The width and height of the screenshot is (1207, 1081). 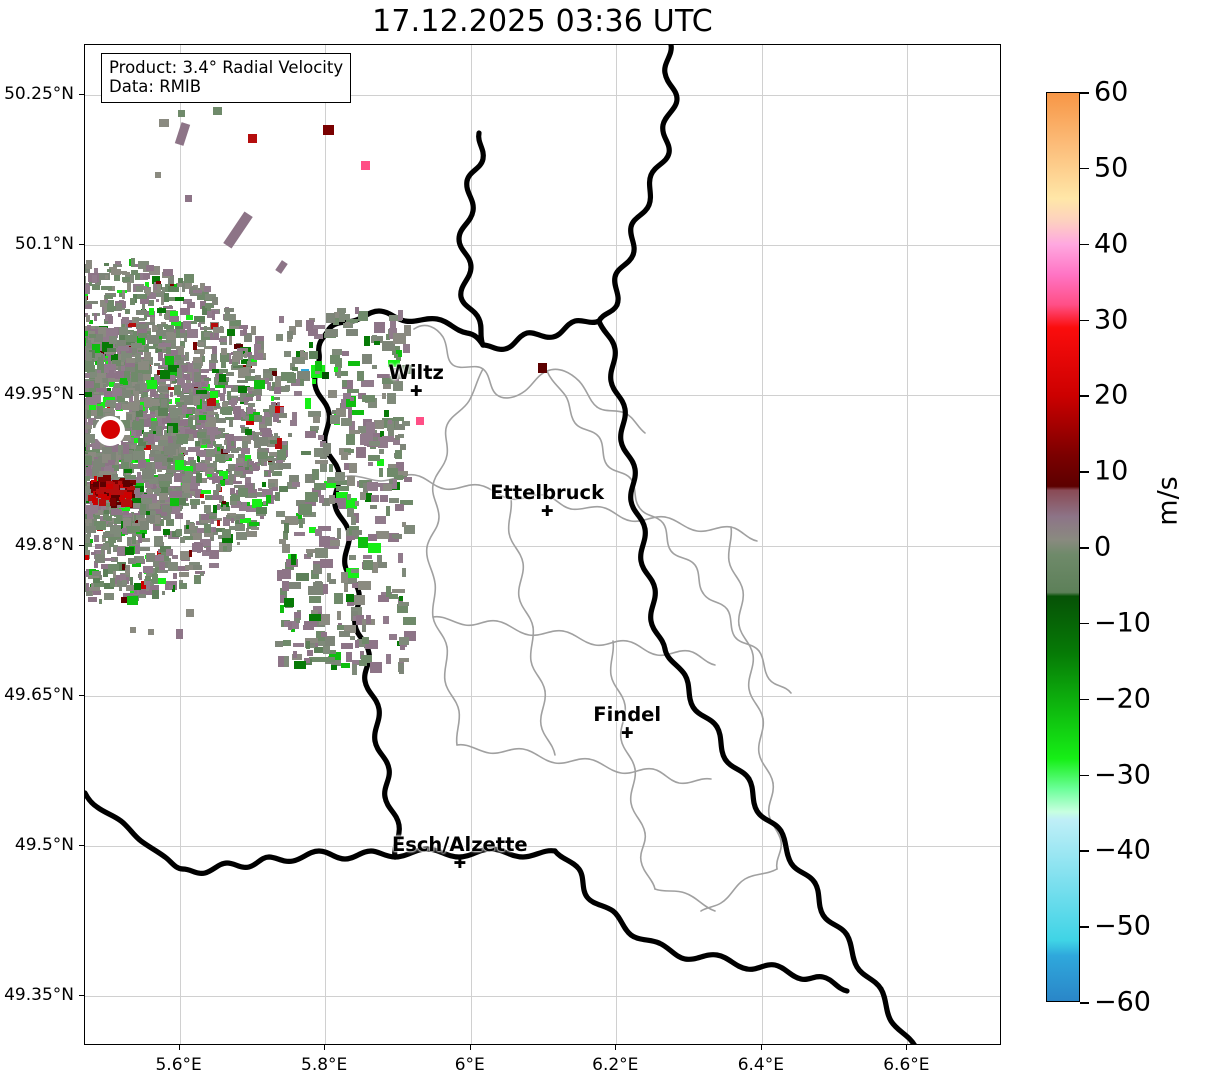 I want to click on colorbar-tick-label: −30, so click(x=1122, y=774).